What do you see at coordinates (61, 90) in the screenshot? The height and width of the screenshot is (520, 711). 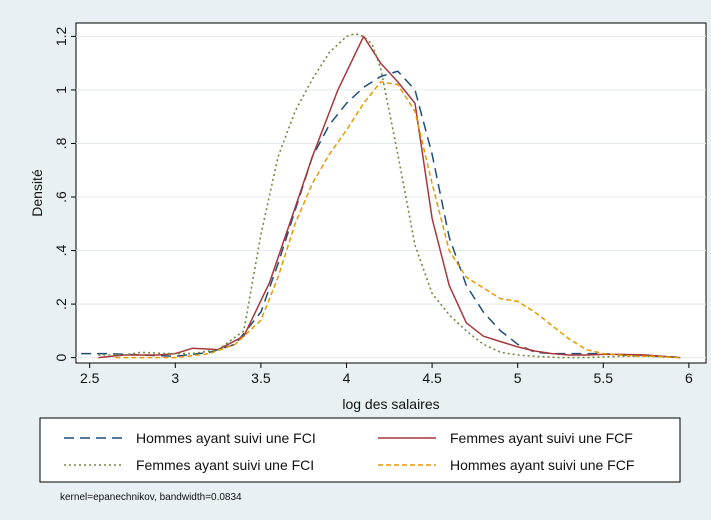 I see `y-tick-label: 1` at bounding box center [61, 90].